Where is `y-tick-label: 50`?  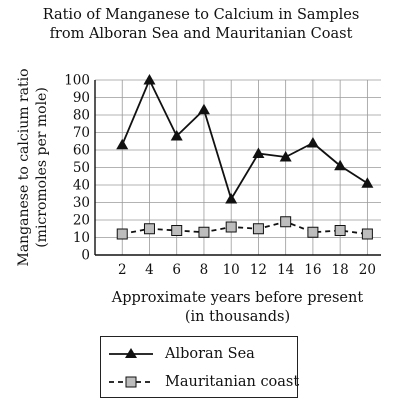 y-tick-label: 50 is located at coordinates (81, 168).